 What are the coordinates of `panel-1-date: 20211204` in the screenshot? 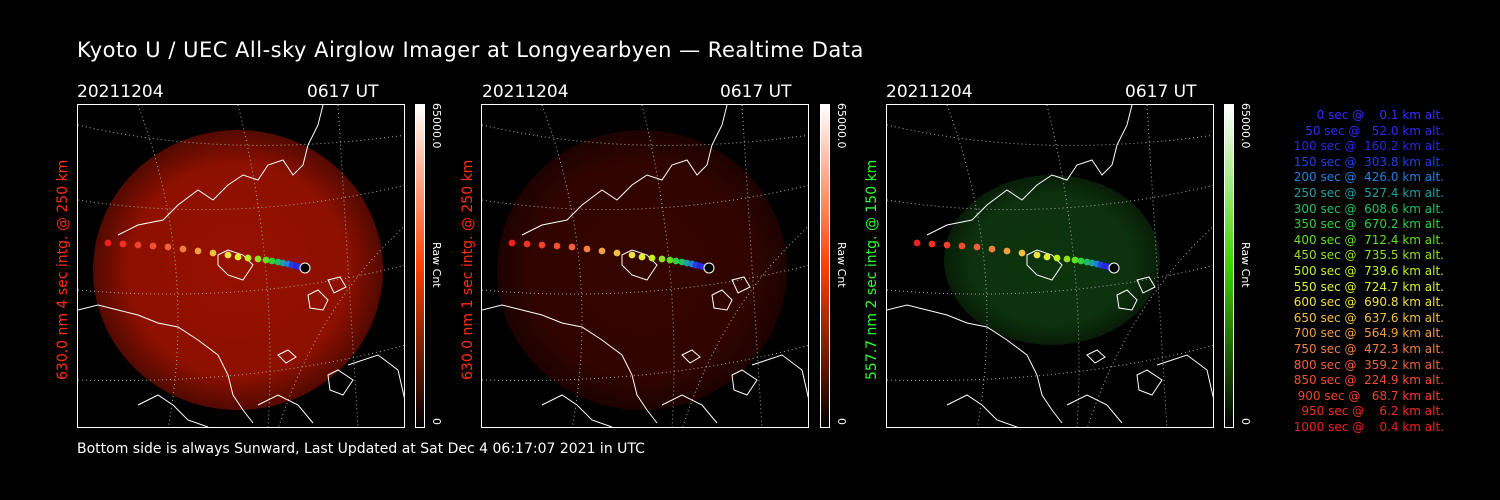 It's located at (120, 92).